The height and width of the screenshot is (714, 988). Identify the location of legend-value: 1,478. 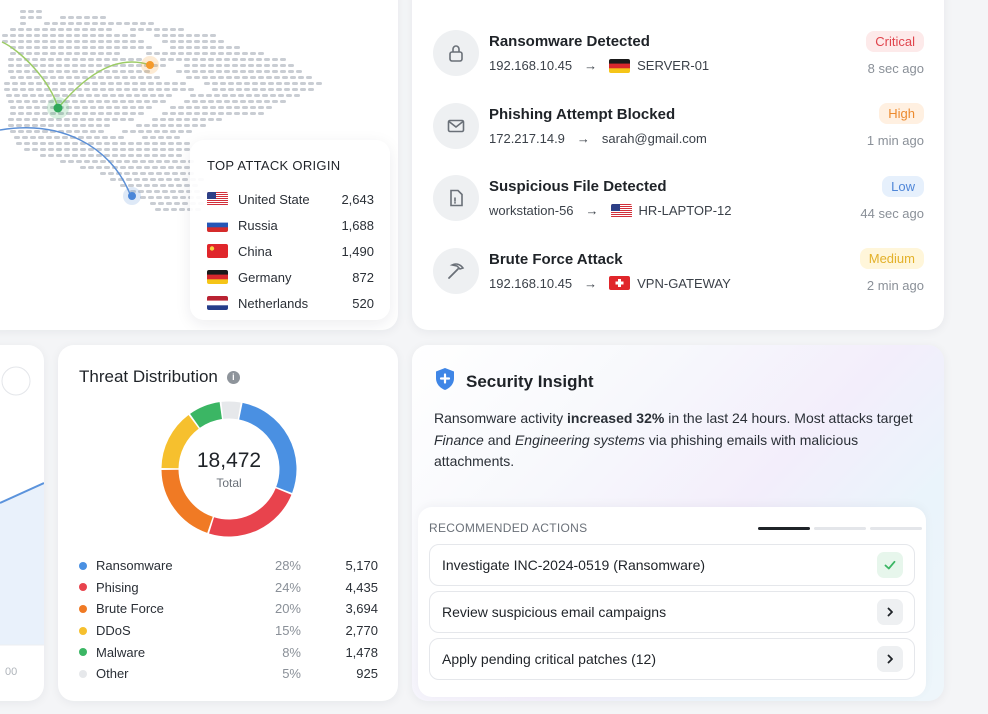
(361, 652).